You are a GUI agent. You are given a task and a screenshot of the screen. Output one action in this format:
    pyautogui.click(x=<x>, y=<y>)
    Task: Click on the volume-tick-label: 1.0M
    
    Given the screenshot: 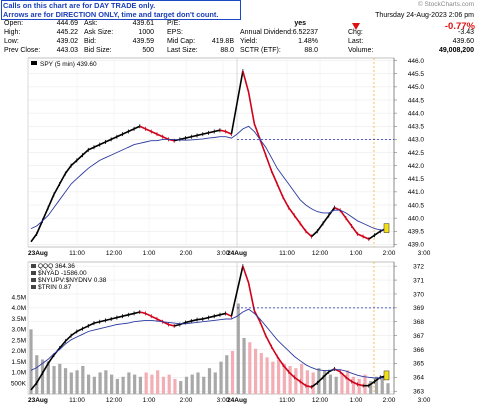 What is the action you would take?
    pyautogui.click(x=19, y=373)
    